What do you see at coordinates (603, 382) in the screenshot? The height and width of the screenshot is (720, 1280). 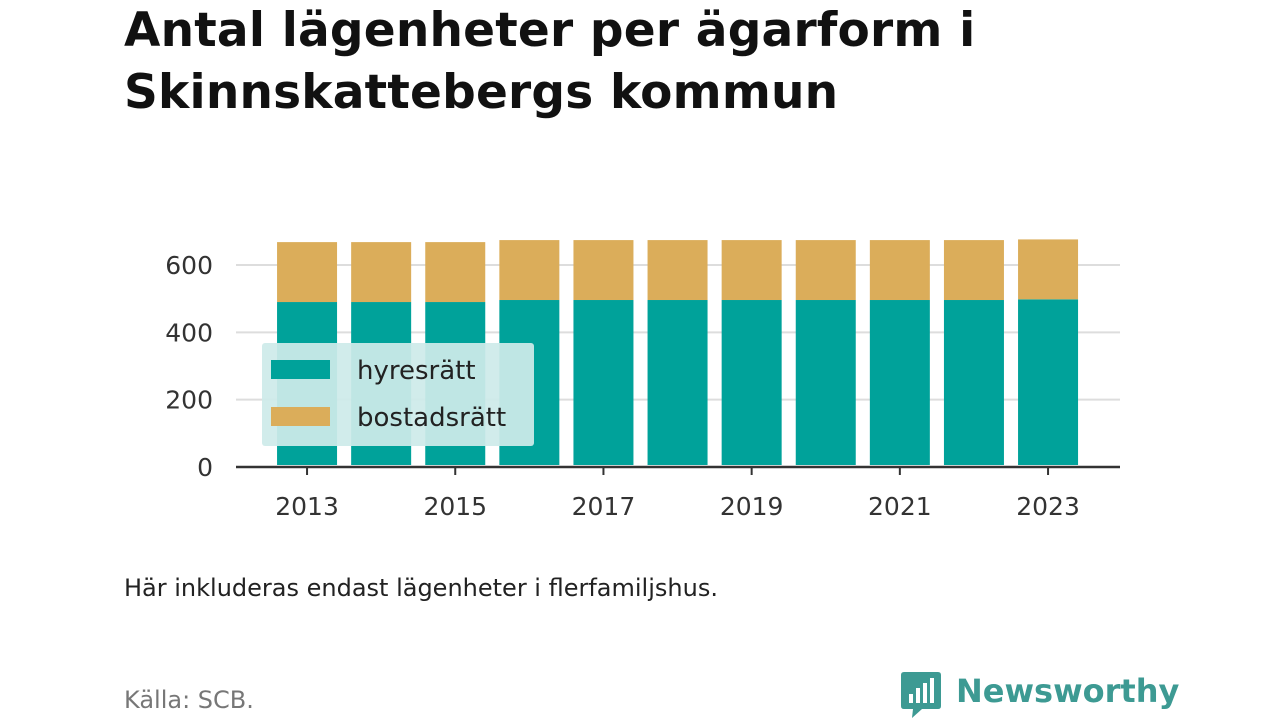 I see `bar-hyresratt-2017` at bounding box center [603, 382].